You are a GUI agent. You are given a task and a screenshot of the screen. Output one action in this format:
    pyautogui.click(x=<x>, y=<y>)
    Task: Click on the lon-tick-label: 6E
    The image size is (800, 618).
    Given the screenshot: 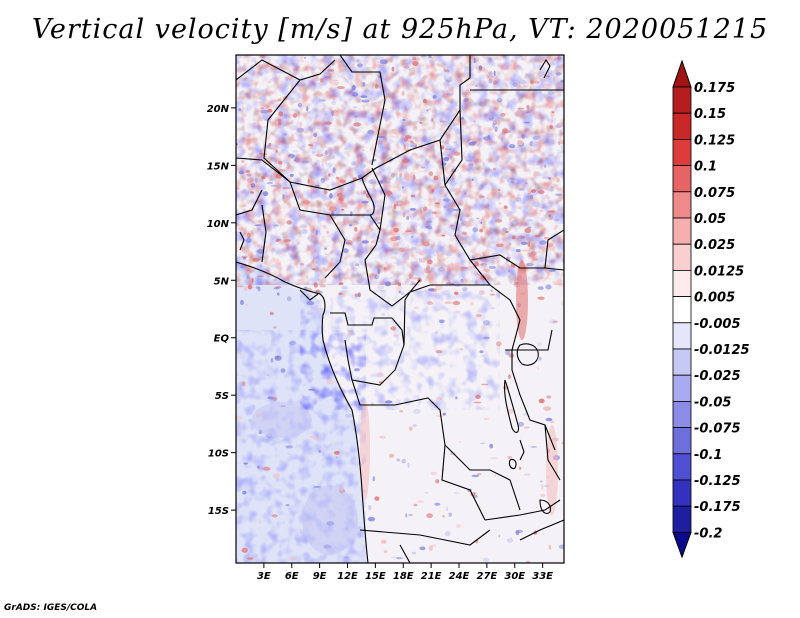 What is the action you would take?
    pyautogui.click(x=292, y=576)
    